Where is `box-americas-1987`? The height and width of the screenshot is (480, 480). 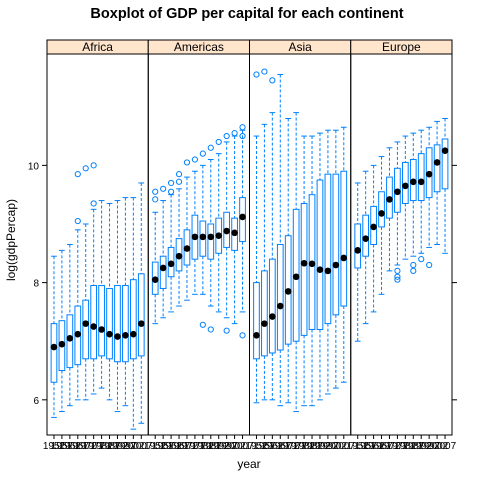
box-americas-1987 is located at coordinates (211, 238).